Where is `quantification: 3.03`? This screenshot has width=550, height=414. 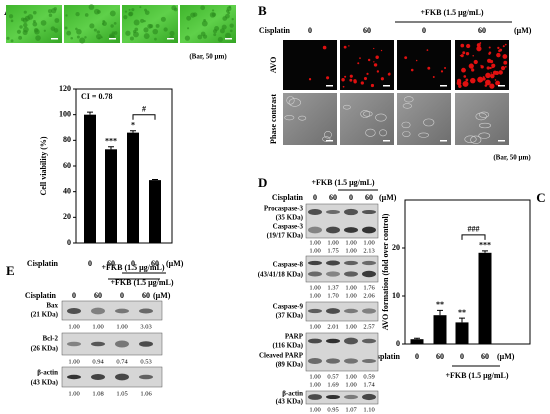 quantification: 3.03 is located at coordinates (145, 326).